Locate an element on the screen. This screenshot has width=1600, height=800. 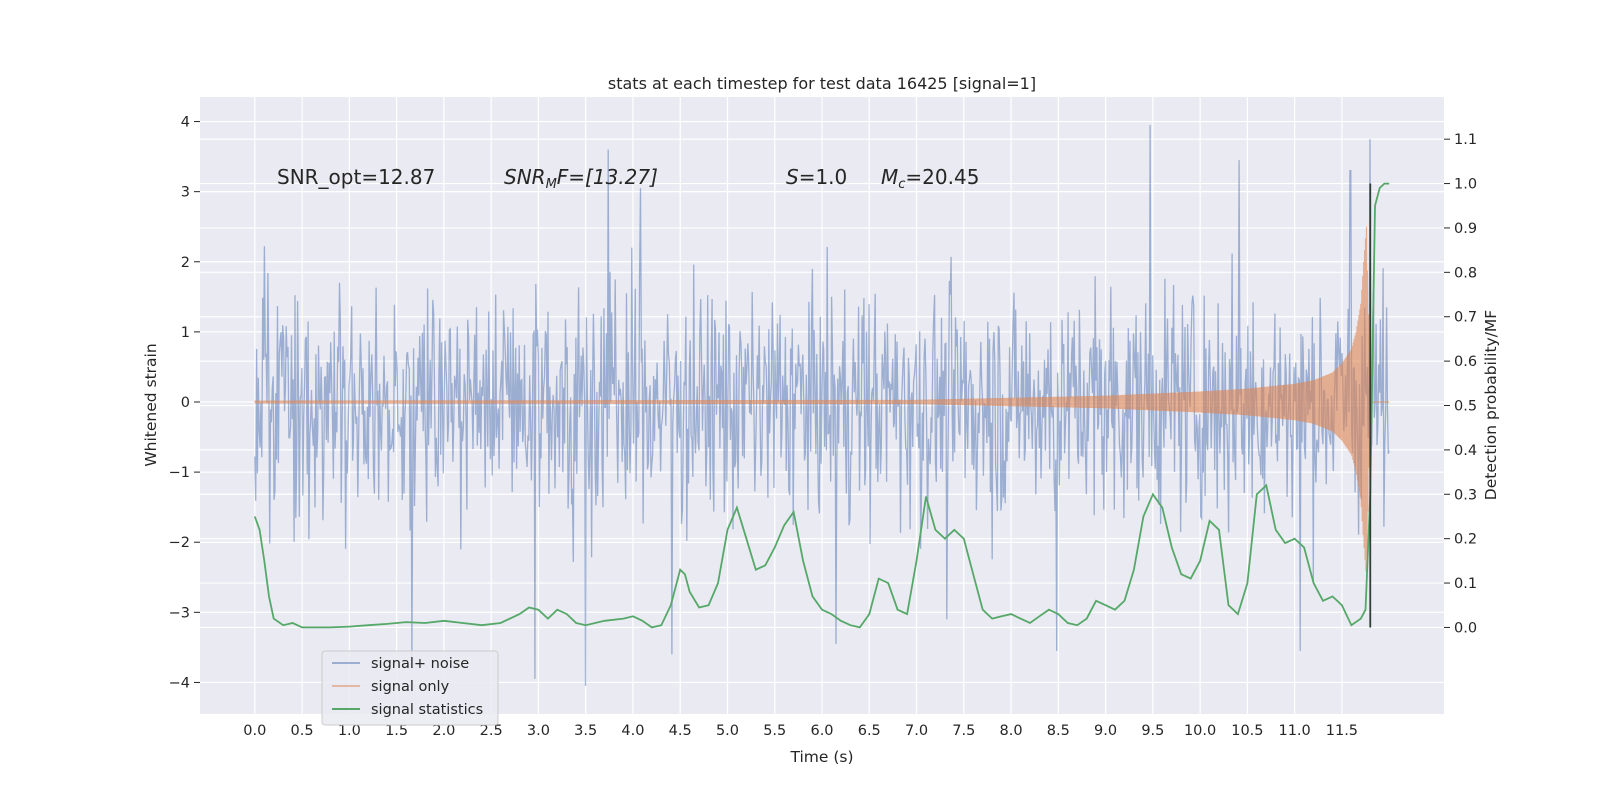
left-y-tick-label: 1 is located at coordinates (185, 333).